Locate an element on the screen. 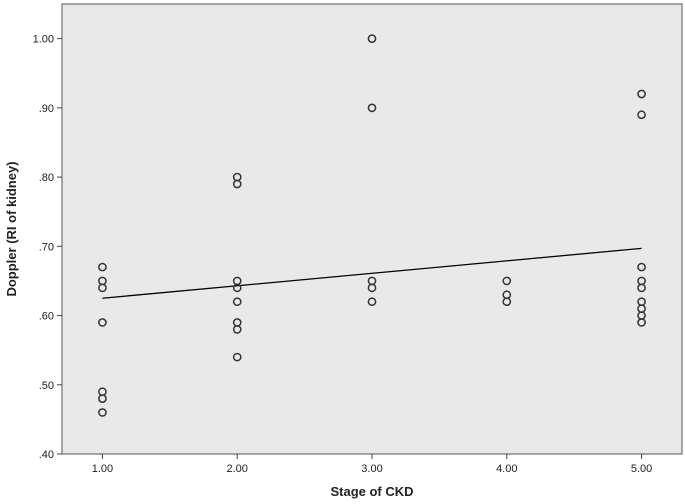 This screenshot has height=504, width=685. x-tick-label: 1.00 is located at coordinates (102, 469).